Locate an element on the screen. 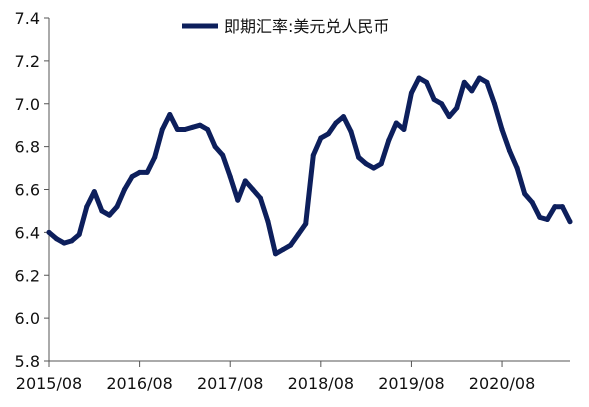  y-tick-label: 6.0 is located at coordinates (27, 318).